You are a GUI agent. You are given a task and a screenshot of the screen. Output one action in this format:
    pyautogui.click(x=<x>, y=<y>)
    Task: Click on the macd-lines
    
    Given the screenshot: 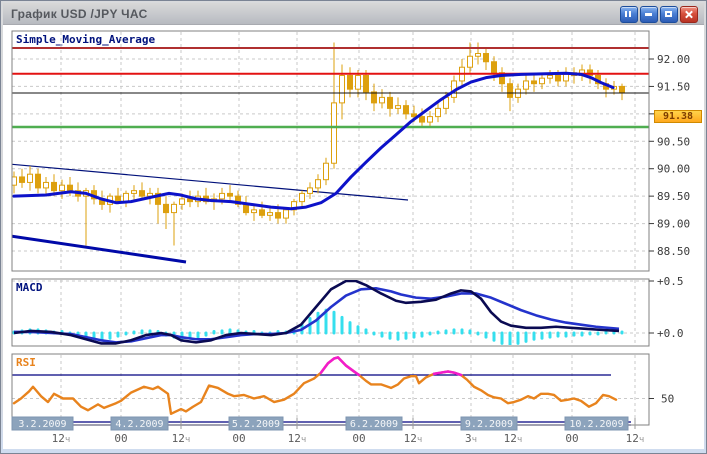 What is the action you would take?
    pyautogui.click(x=316, y=312)
    